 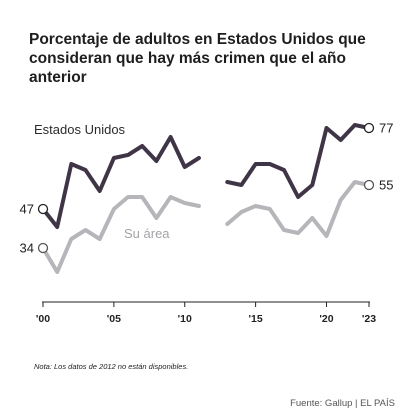 What do you see at coordinates (386, 185) in the screenshot?
I see `end-value-label: 55` at bounding box center [386, 185].